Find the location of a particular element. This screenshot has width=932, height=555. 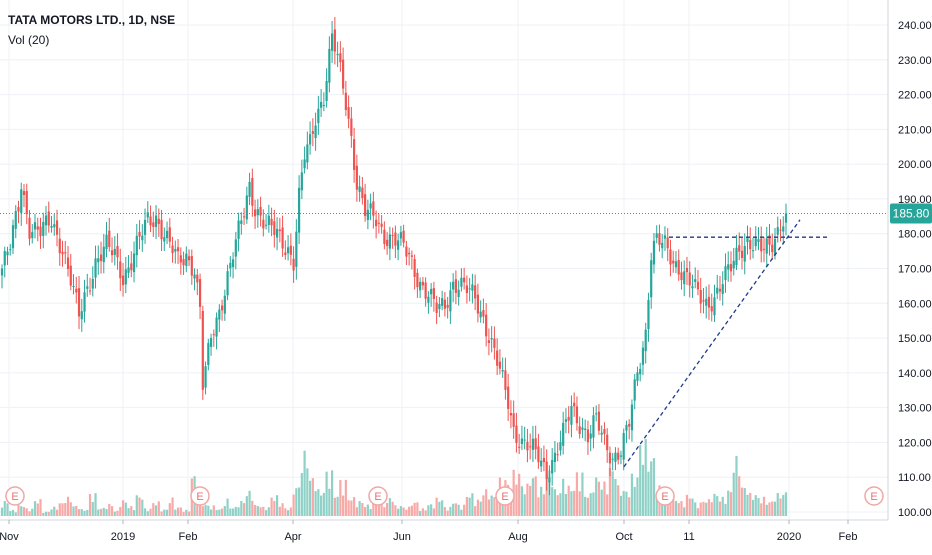

time-axis: Nov 2019 Feb Apr Jun Aug Oct 11 2020 Feb is located at coordinates (428, 531).